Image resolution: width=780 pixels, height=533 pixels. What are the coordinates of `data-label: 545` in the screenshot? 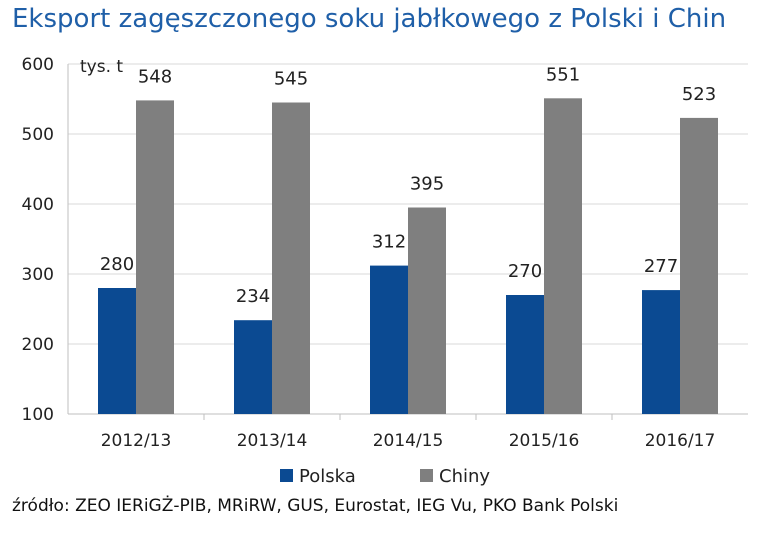 It's located at (291, 79).